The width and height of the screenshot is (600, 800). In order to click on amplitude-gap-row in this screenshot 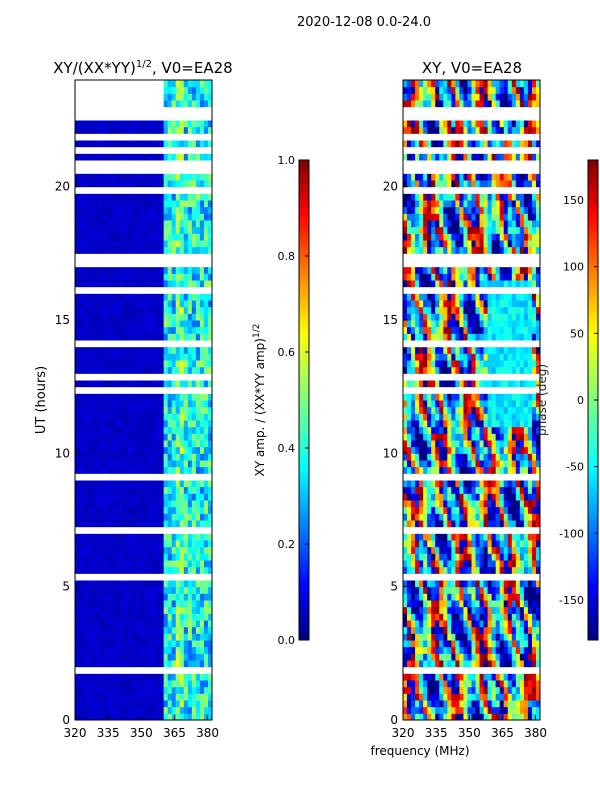, I will do `click(143, 577)`.